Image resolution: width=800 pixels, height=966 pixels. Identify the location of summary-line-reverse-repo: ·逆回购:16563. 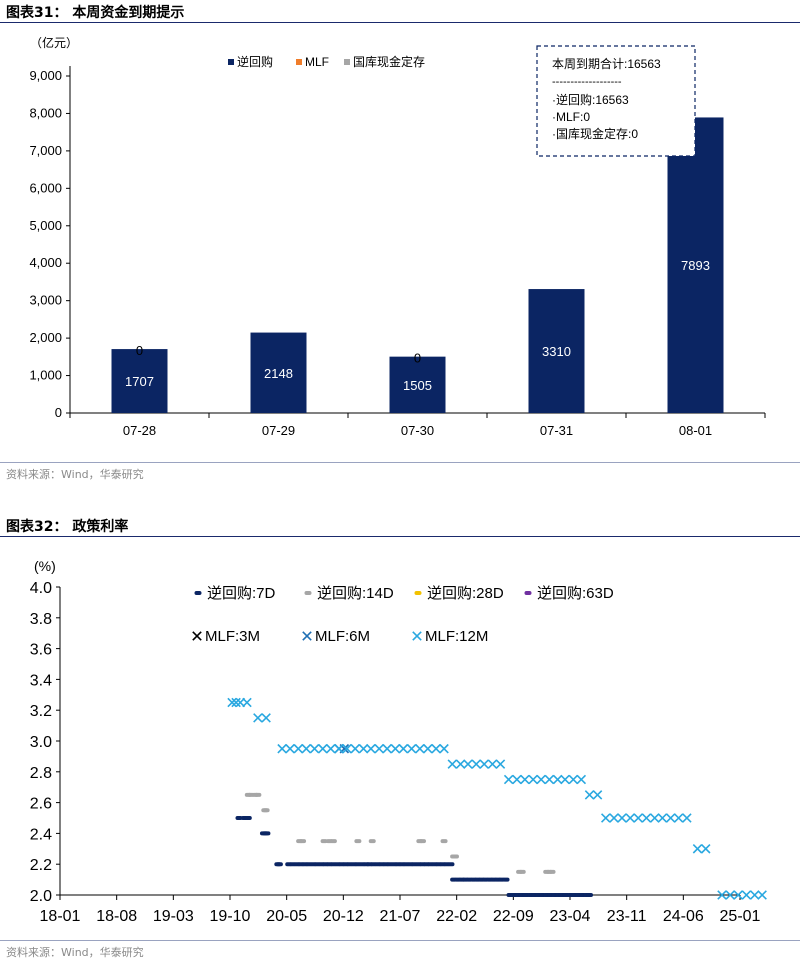
(590, 99).